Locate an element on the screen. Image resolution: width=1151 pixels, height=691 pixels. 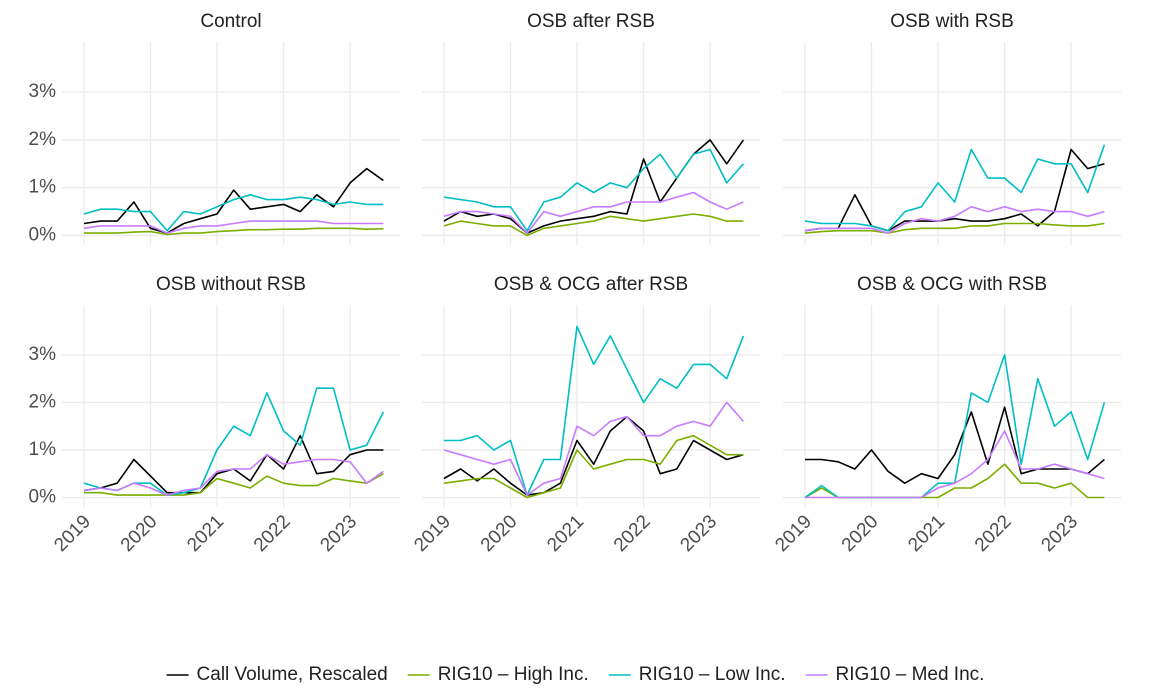
facet-title: OSB & OCG with RSB is located at coordinates (952, 284).